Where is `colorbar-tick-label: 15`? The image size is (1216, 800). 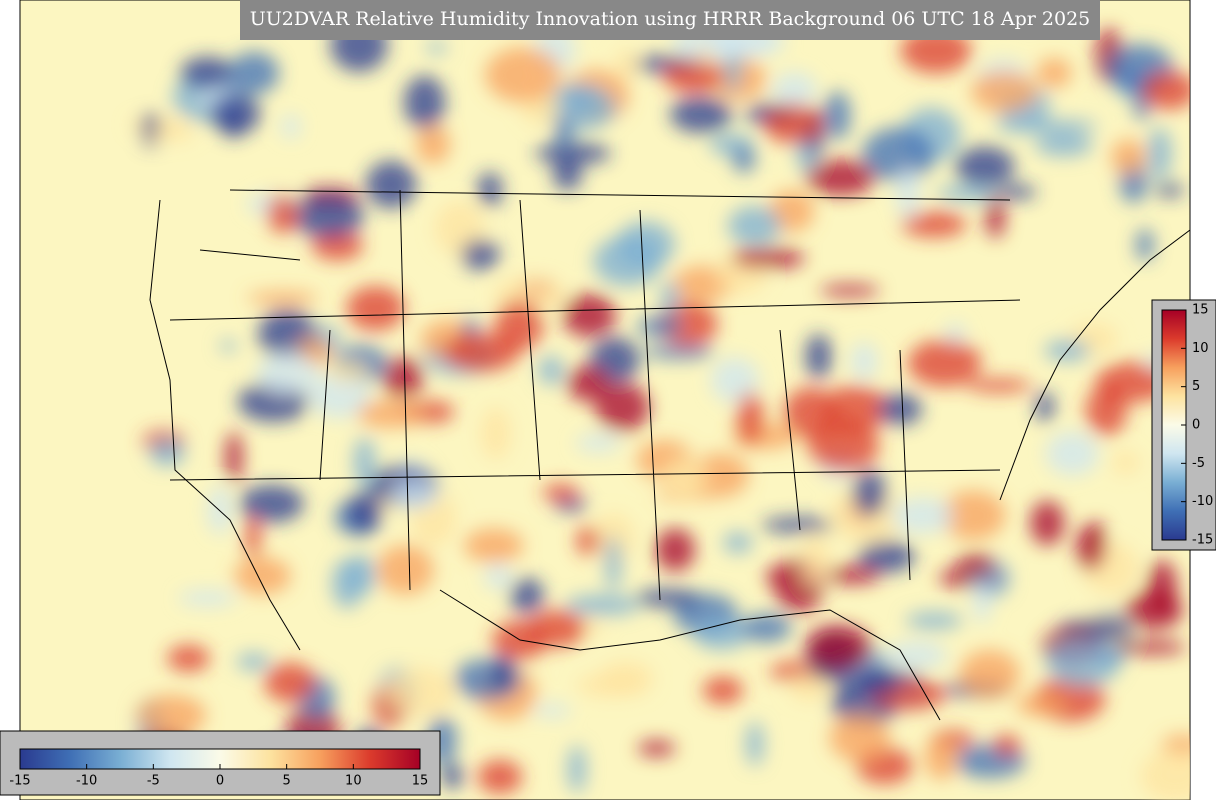
colorbar-tick-label: 15 is located at coordinates (1200, 310).